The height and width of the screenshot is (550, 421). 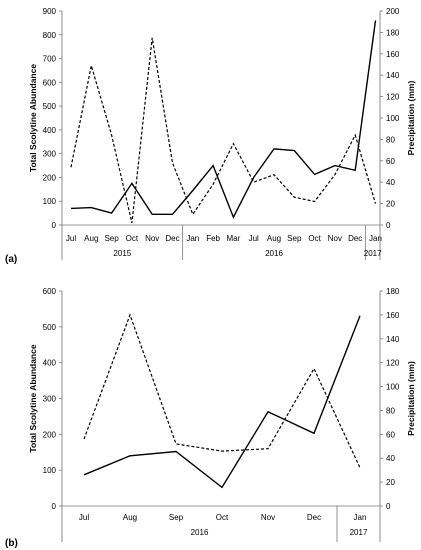 What do you see at coordinates (122, 253) in the screenshot?
I see `year-group-label: 2015` at bounding box center [122, 253].